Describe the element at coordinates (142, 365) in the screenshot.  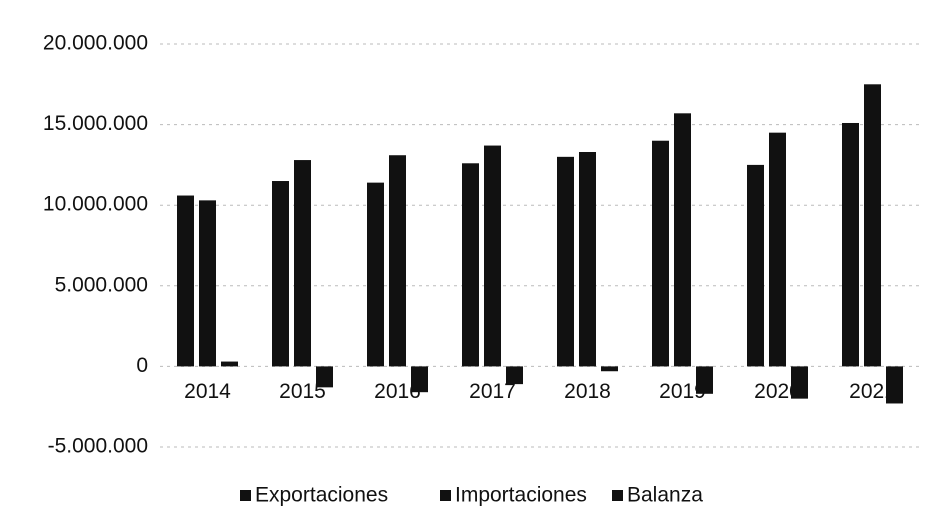
I see `y-tick-label: 0` at that location.